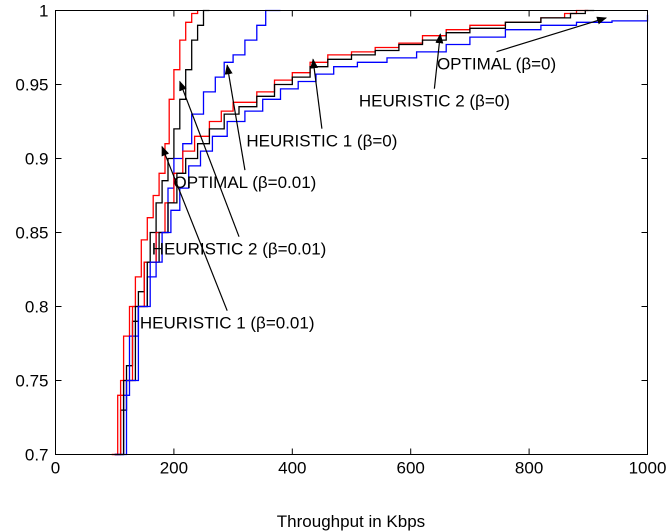 The height and width of the screenshot is (531, 671). What do you see at coordinates (37, 159) in the screenshot?
I see `y-tick-label: 0.9` at bounding box center [37, 159].